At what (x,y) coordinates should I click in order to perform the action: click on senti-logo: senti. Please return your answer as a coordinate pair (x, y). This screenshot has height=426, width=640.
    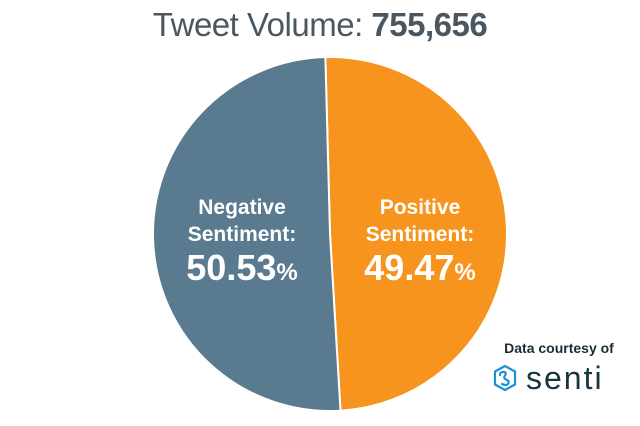
    Looking at the image, I should click on (562, 378).